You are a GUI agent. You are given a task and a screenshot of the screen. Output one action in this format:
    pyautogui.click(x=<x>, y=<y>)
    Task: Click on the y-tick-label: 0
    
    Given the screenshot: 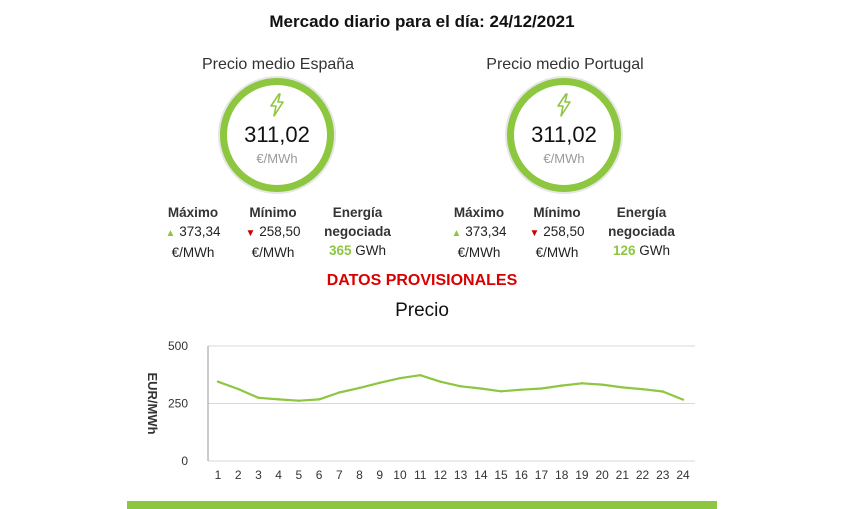 What is the action you would take?
    pyautogui.click(x=184, y=461)
    